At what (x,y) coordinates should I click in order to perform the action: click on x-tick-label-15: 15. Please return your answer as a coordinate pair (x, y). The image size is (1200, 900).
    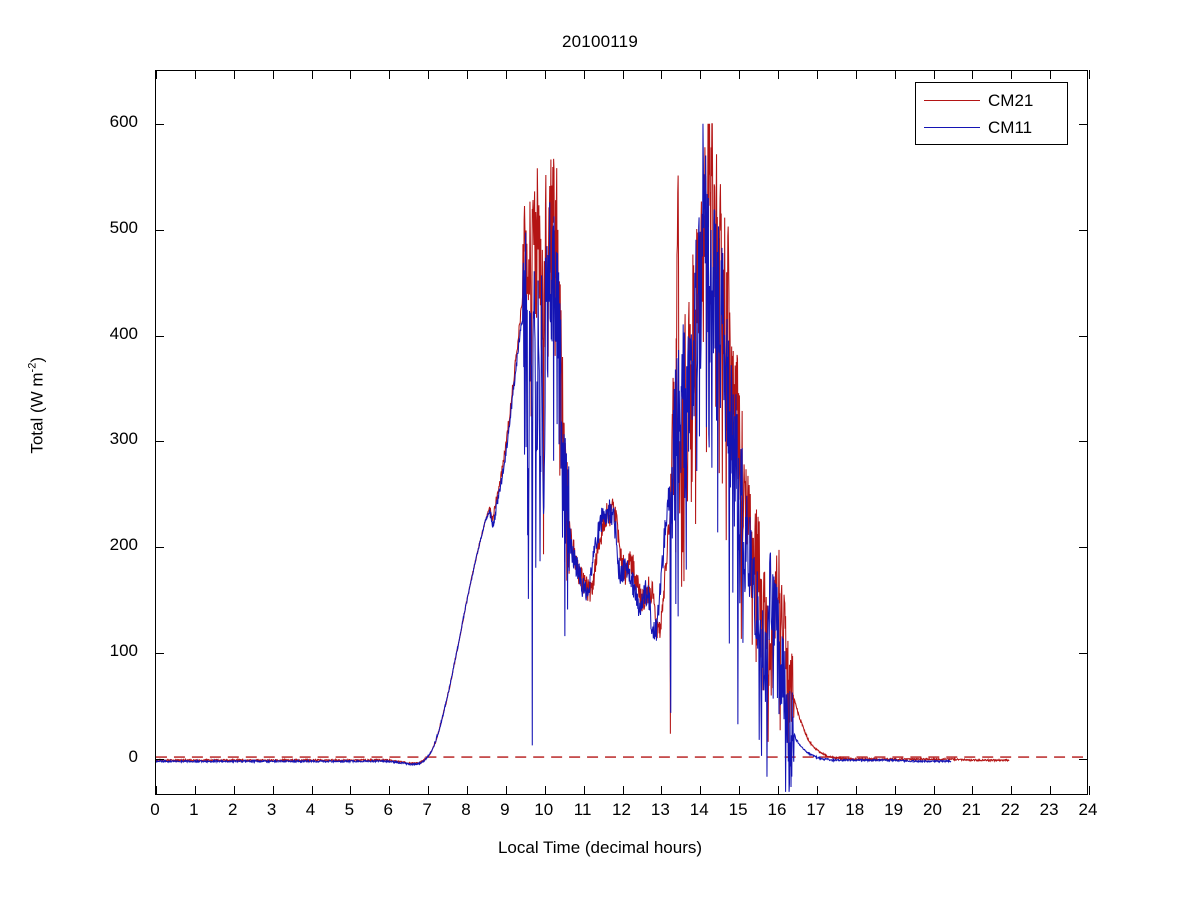
    Looking at the image, I should click on (738, 809).